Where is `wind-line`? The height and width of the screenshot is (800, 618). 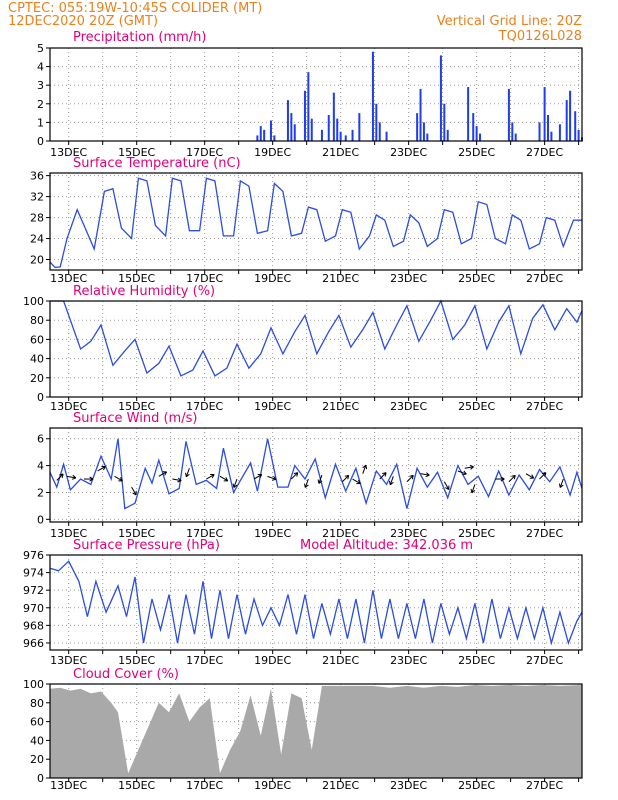 wind-line is located at coordinates (316, 474).